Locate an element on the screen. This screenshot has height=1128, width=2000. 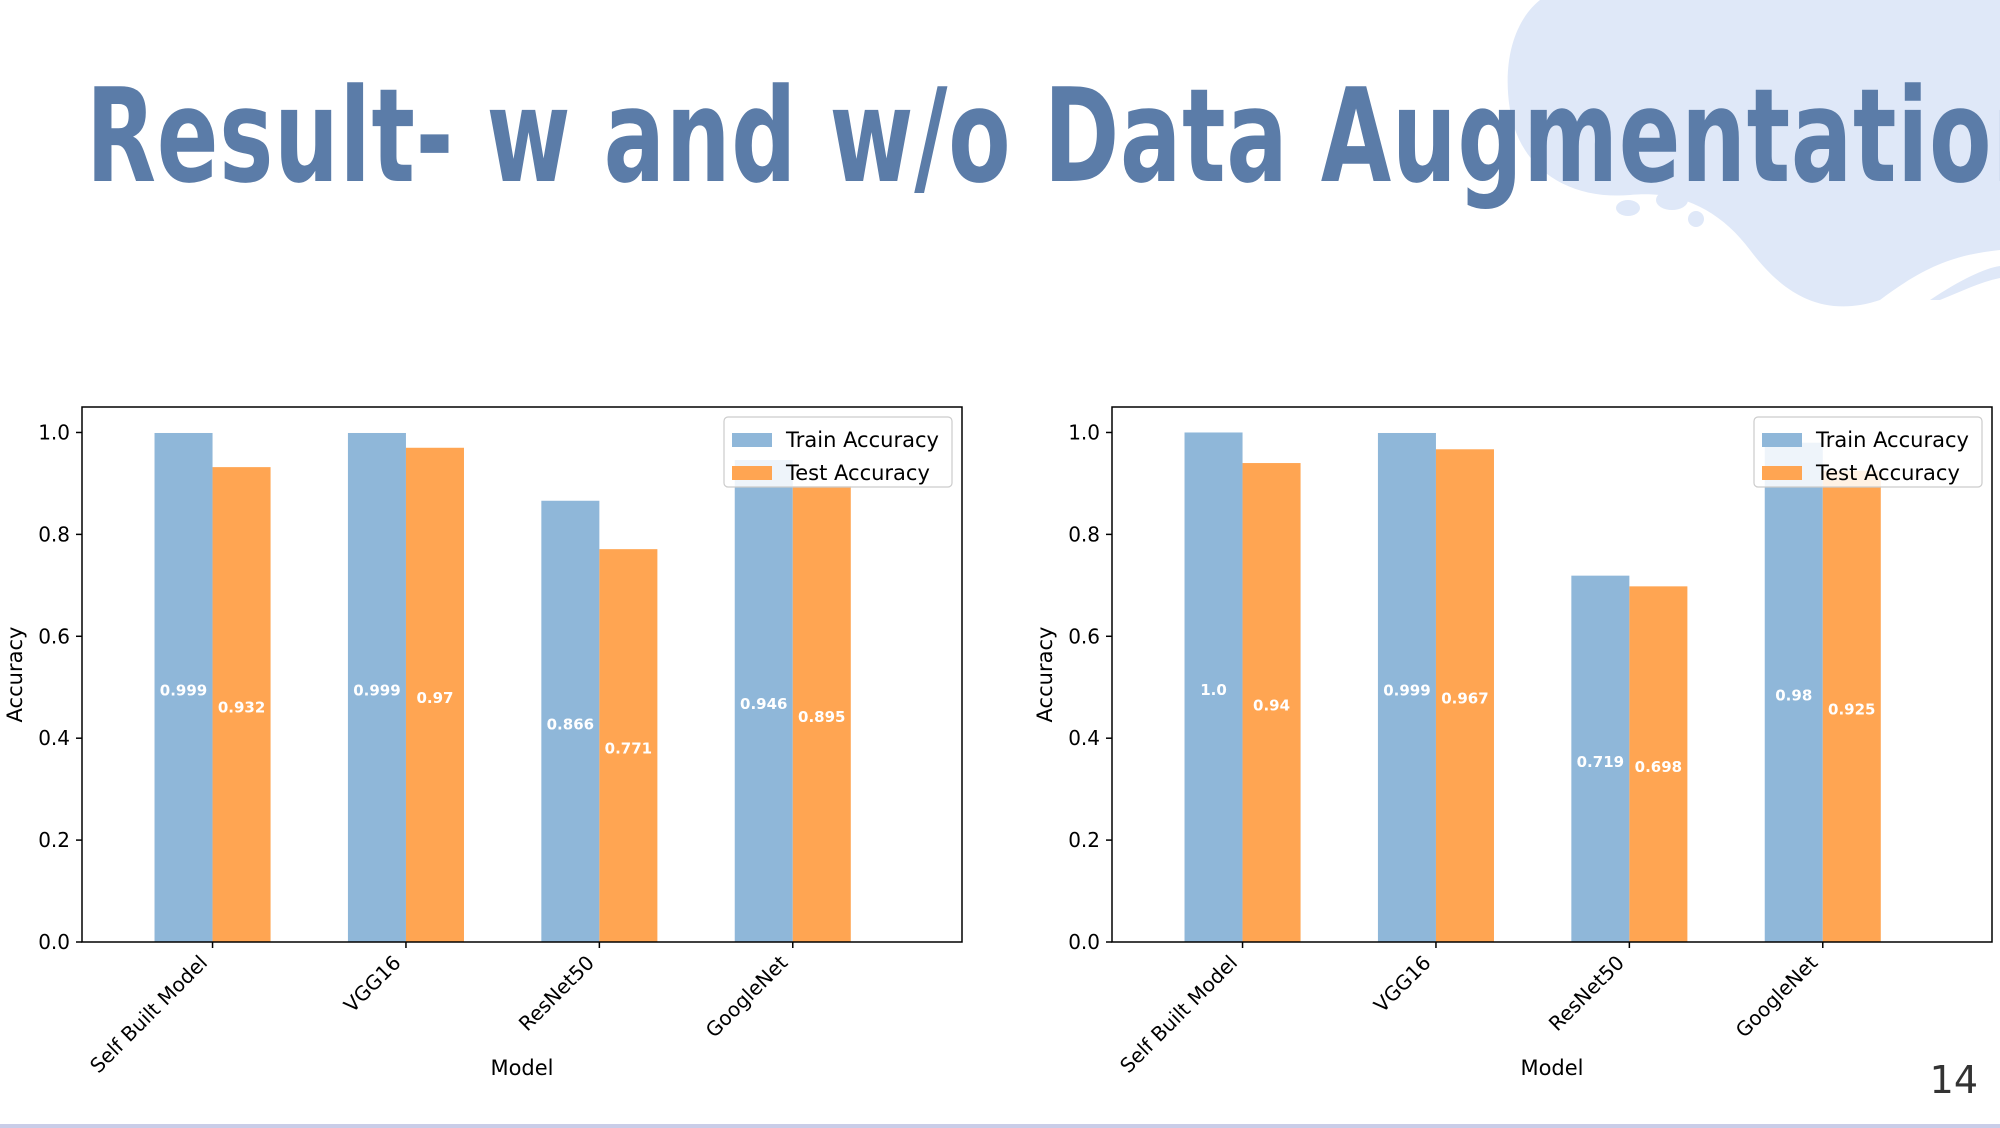
bar-value-label: 0.98 is located at coordinates (1793, 695).